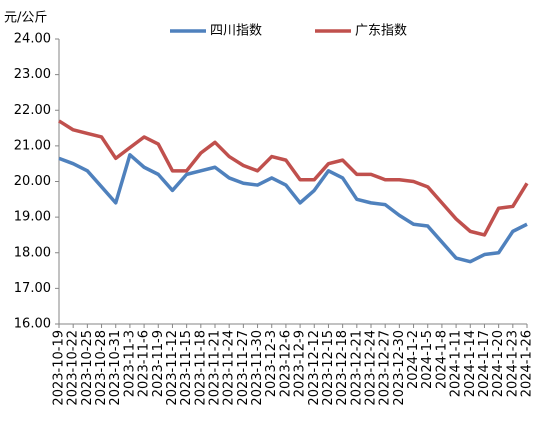  I want to click on y-axis-label: 元/公斤, so click(25, 18).